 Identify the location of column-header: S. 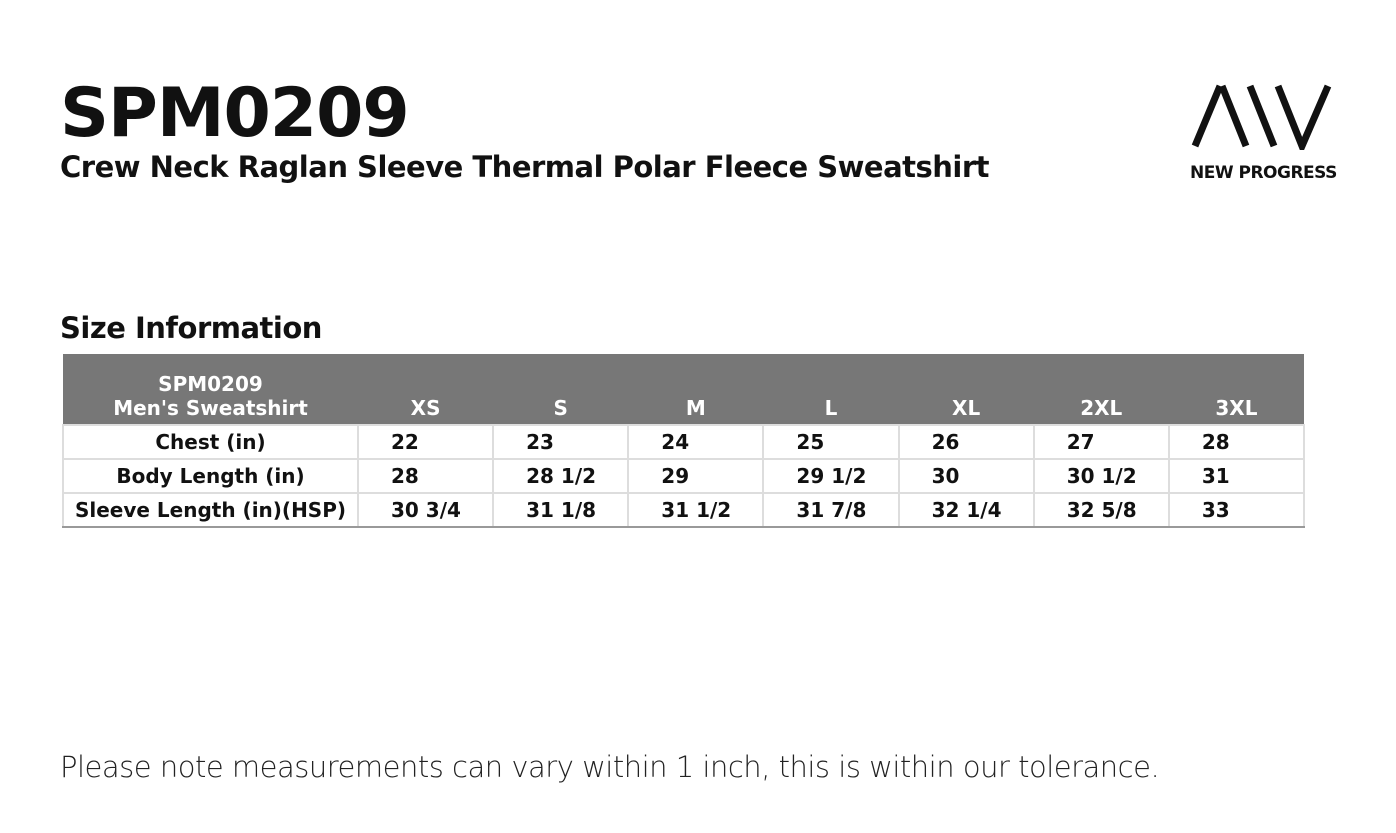
(561, 389).